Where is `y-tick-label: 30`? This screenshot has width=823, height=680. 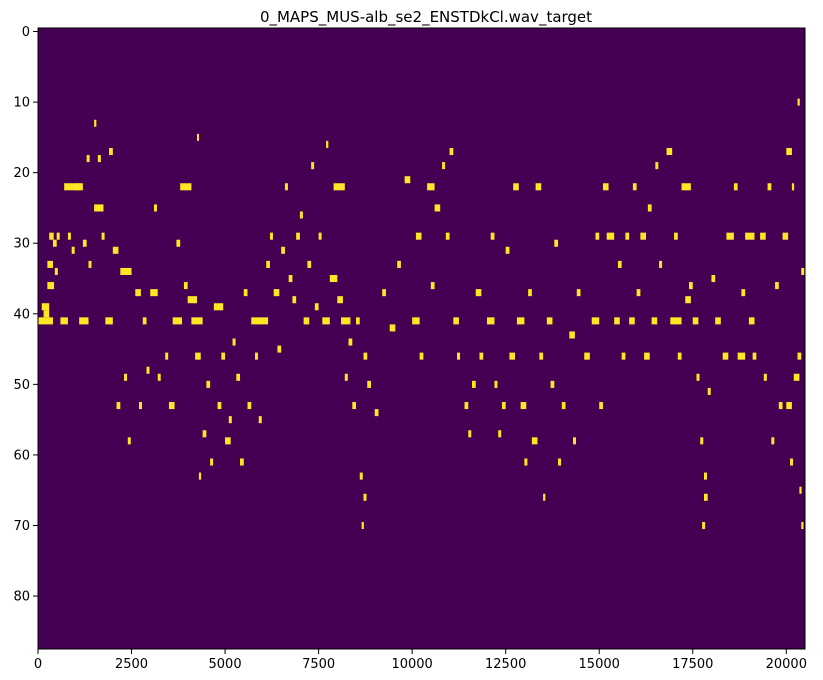
y-tick-label: 30 is located at coordinates (21, 244).